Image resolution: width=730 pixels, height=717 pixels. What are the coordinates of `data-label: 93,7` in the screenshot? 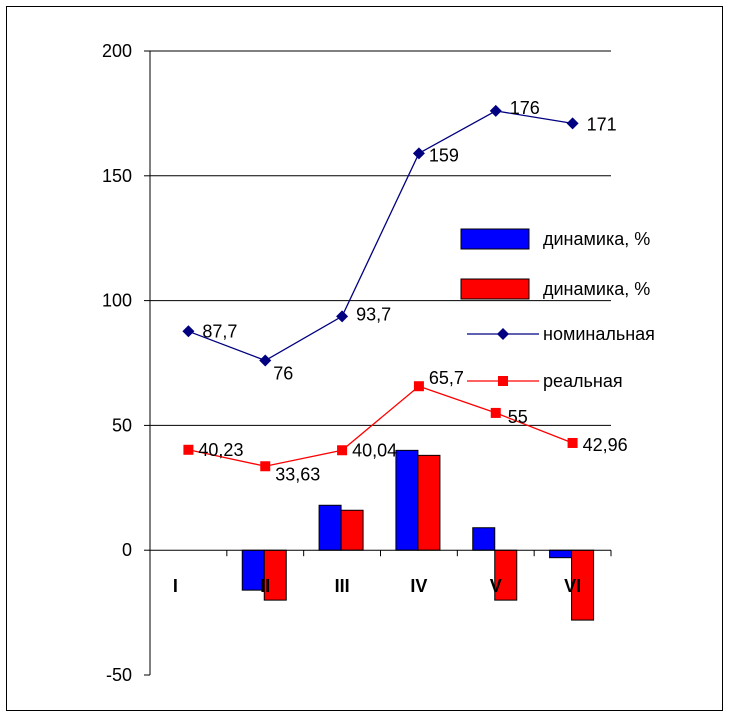 It's located at (373, 314).